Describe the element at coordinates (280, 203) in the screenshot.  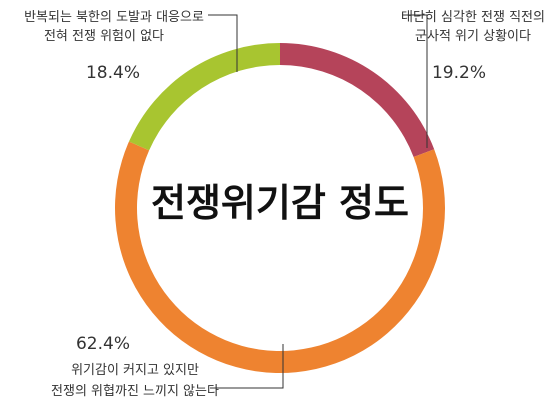
I see `chart-title: 전쟁위기감 정도` at that location.